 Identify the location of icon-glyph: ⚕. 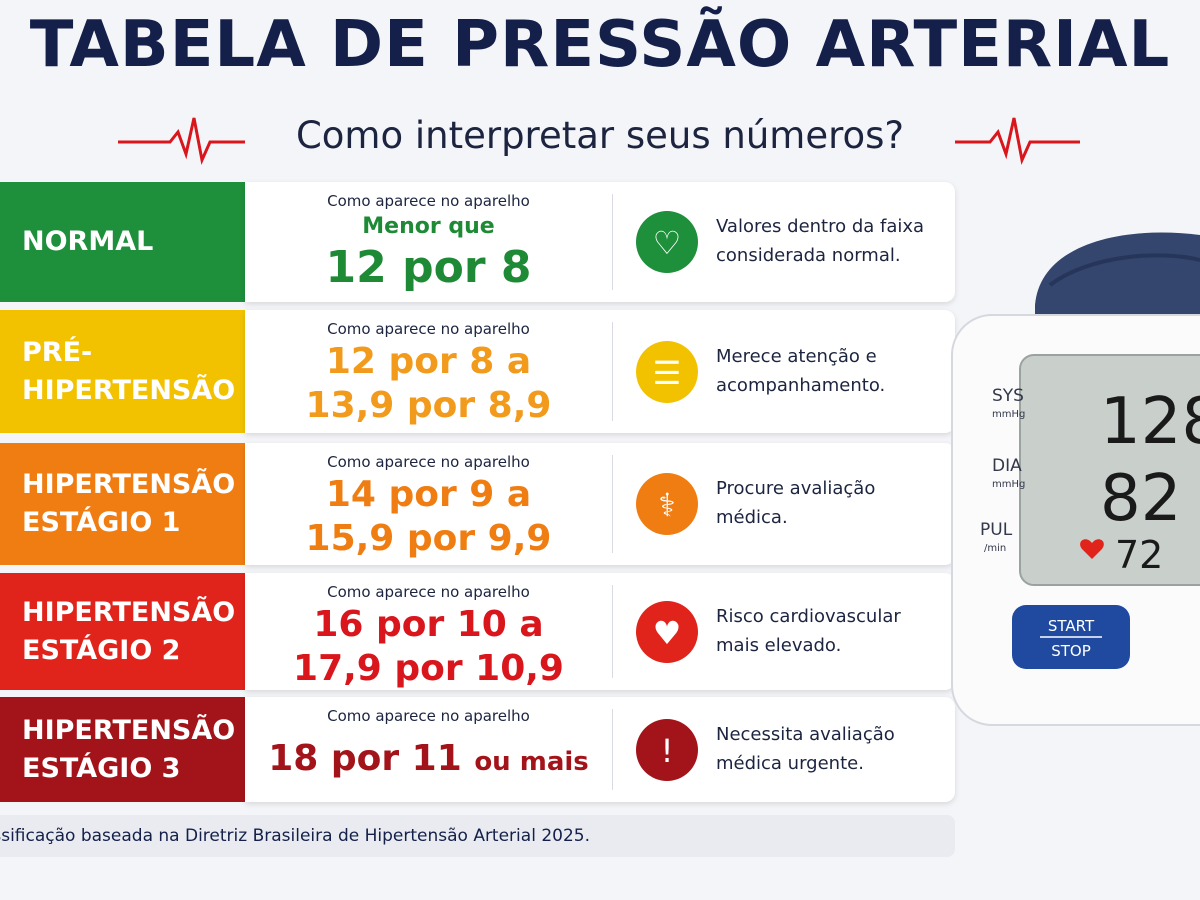
(666, 505).